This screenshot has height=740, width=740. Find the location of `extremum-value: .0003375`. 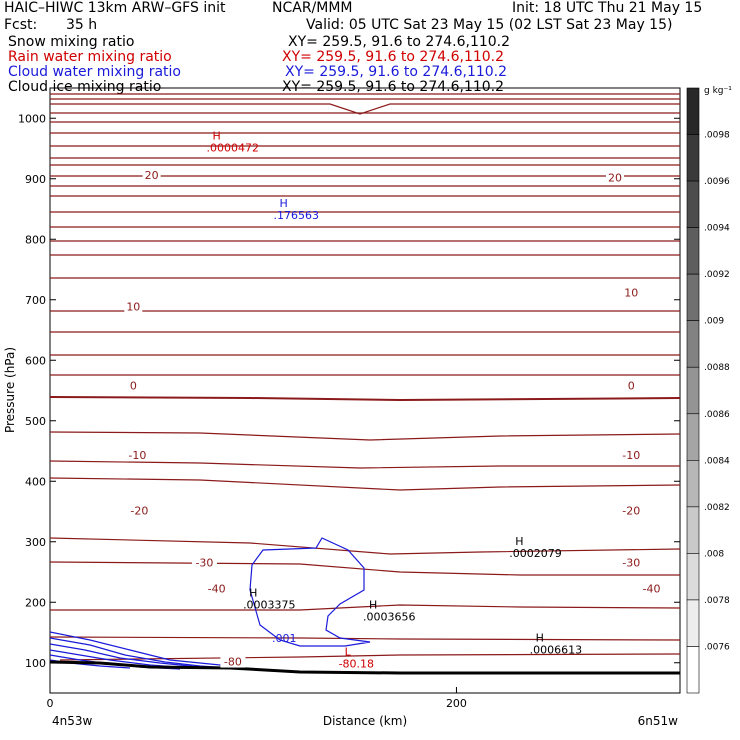

extremum-value: .0003375 is located at coordinates (269, 604).